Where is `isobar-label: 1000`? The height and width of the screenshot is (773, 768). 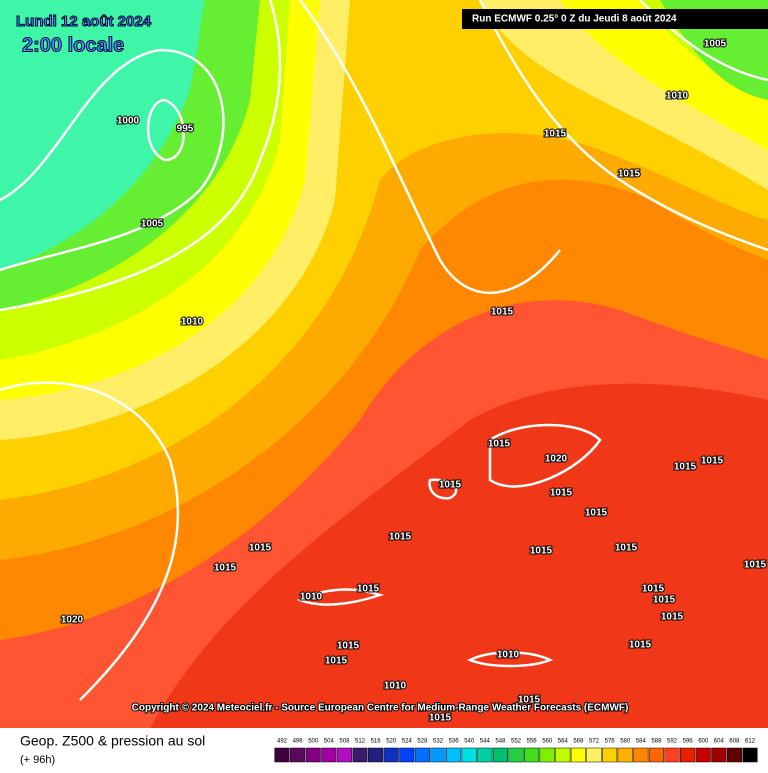
isobar-label: 1000 is located at coordinates (128, 121).